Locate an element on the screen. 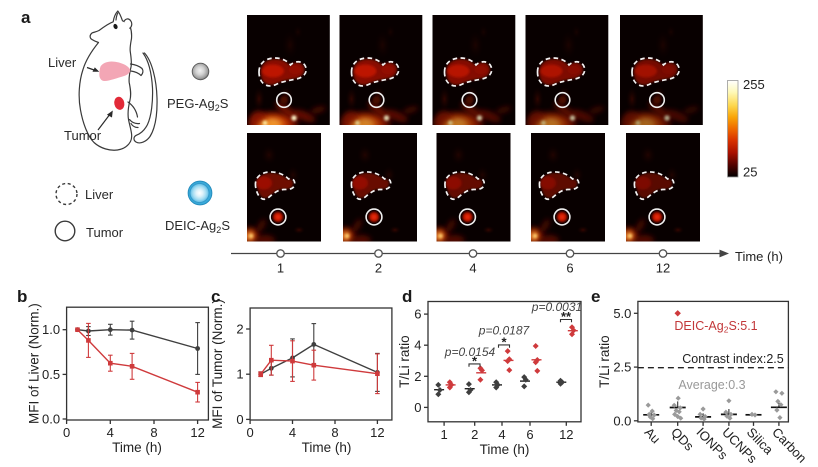 This screenshot has width=818, height=467. svg-text: 0.5 is located at coordinates (51, 374).